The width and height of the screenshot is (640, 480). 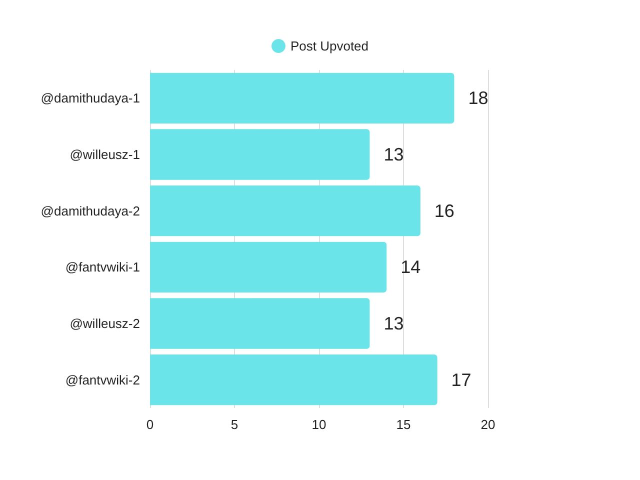 I want to click on data-label: 16, so click(x=444, y=210).